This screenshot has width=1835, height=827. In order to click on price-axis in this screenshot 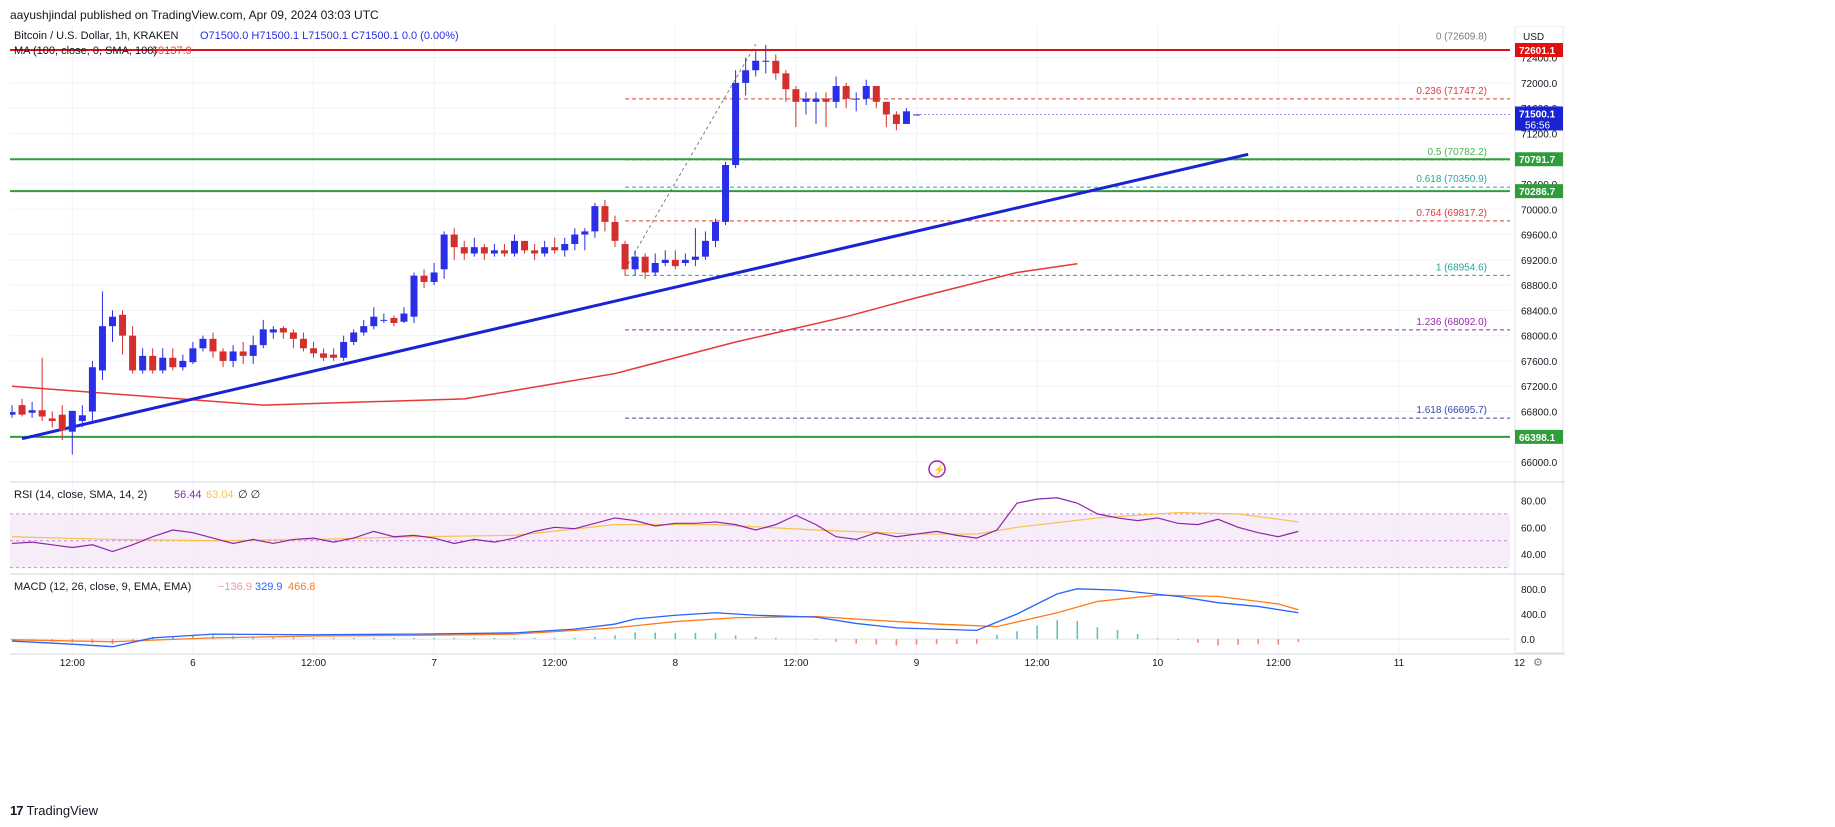, I will do `click(1539, 339)`.